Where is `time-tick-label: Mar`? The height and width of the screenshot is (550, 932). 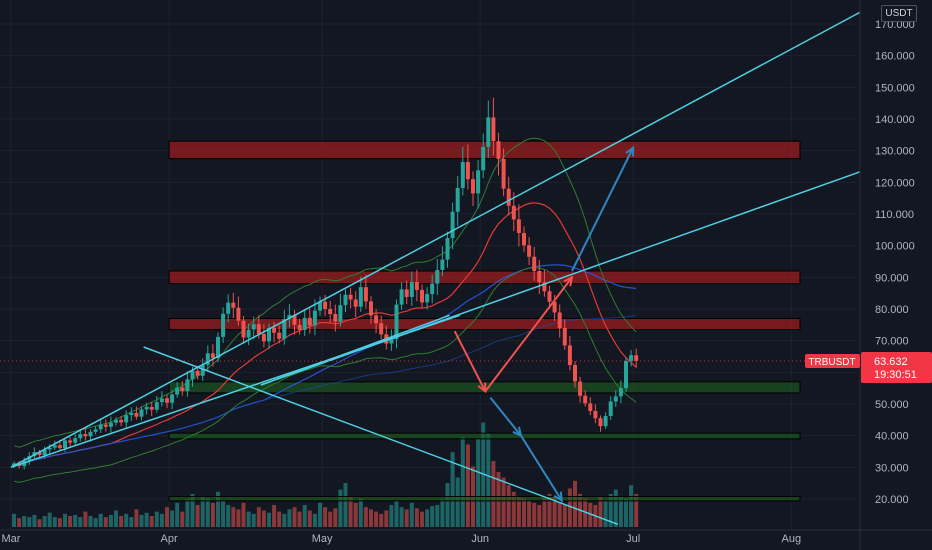
time-tick-label: Mar is located at coordinates (11, 539).